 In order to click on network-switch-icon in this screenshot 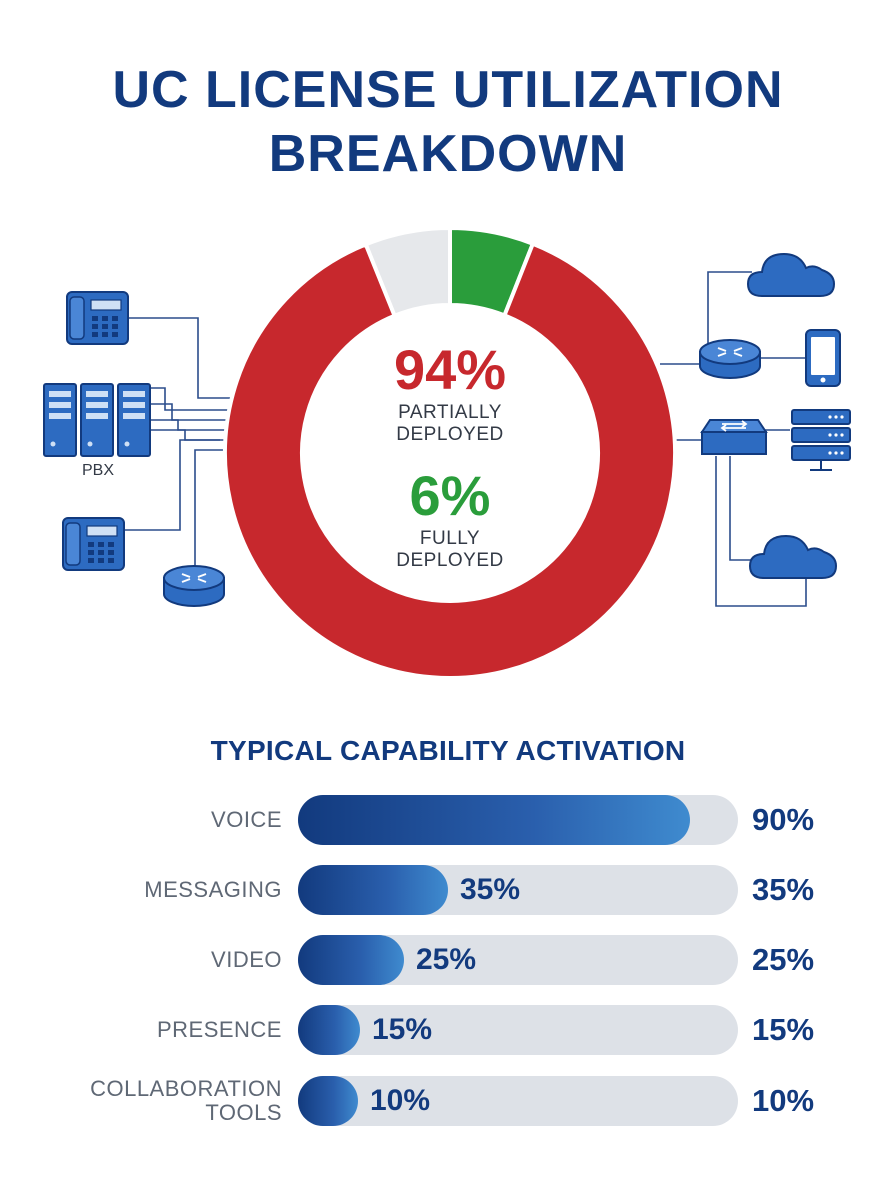, I will do `click(734, 437)`.